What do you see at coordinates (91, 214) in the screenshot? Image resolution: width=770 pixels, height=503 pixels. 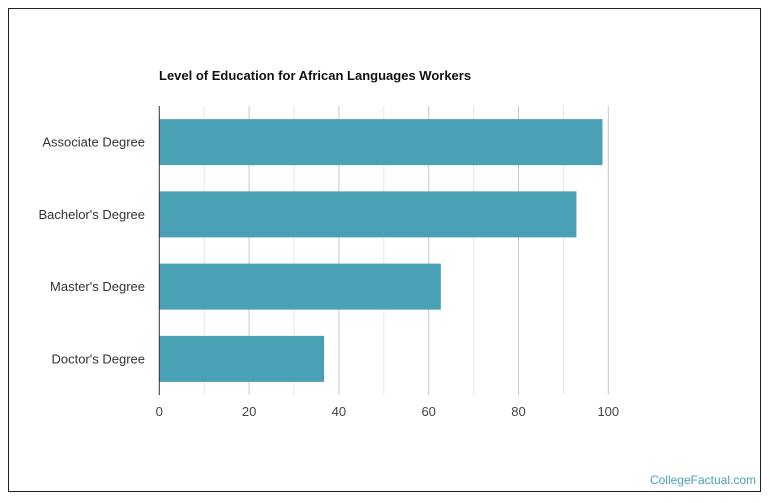 I see `category-label: Bachelor's Degree` at bounding box center [91, 214].